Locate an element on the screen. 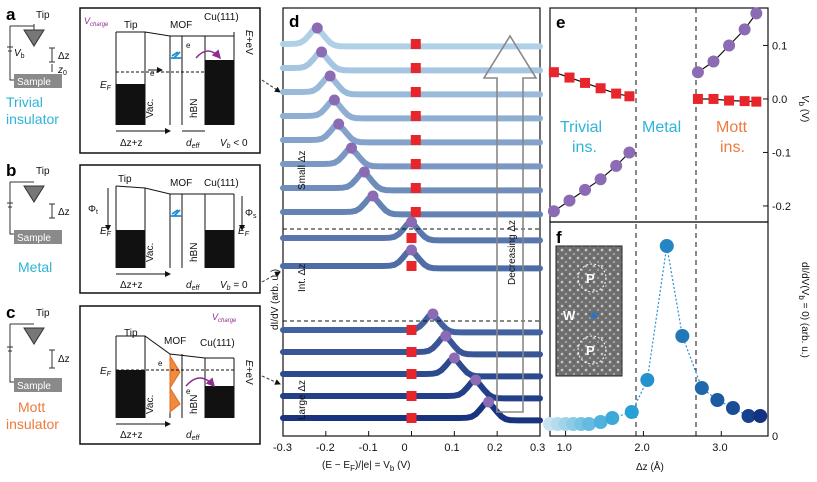  panel-f-frame is located at coordinates (659, 329).